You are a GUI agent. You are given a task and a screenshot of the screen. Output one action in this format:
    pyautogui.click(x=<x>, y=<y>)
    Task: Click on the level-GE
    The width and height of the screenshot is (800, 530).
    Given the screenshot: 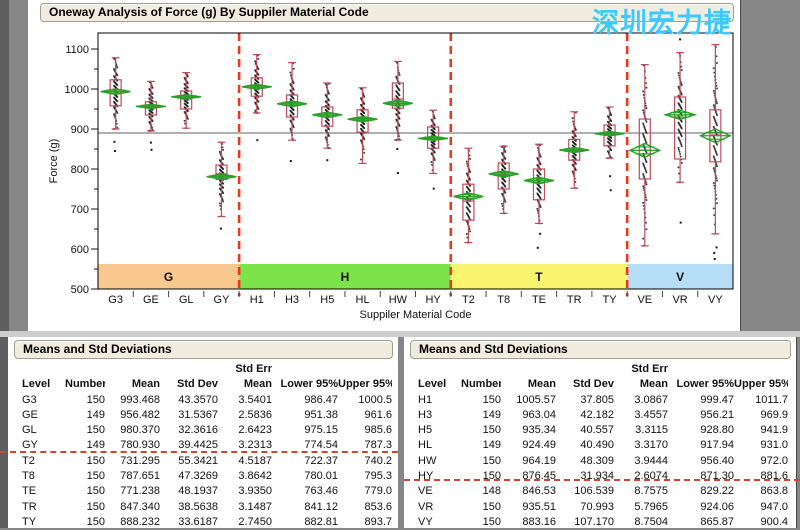 What is the action you would take?
    pyautogui.click(x=151, y=115)
    